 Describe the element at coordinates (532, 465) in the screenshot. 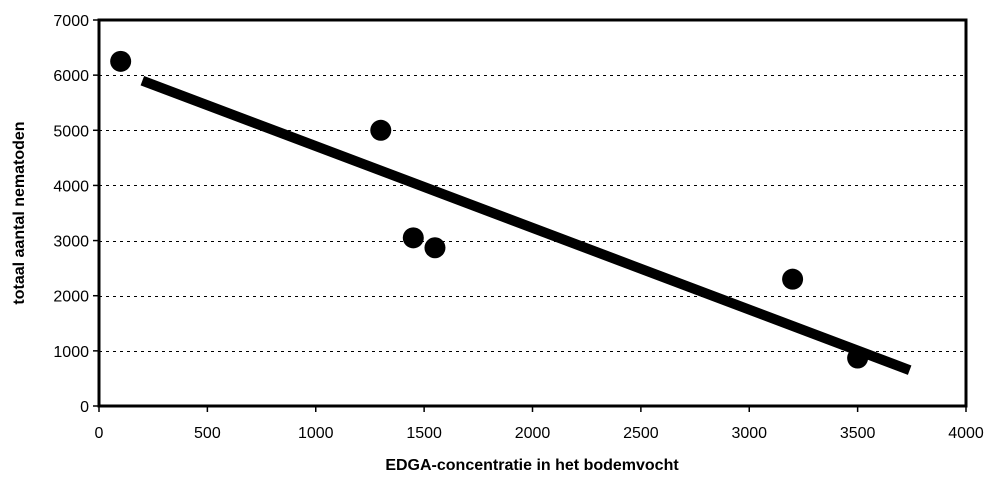

I see `x-axis-title: EDGA-concentratie in het bodemvocht` at that location.